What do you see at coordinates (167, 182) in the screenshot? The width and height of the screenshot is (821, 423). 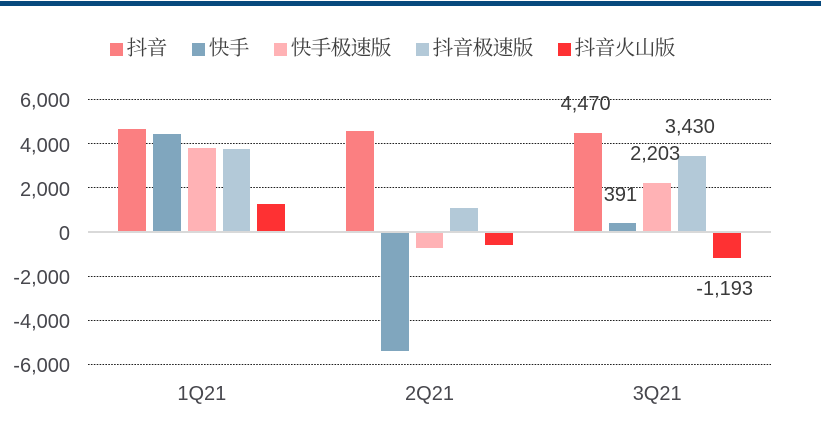 I see `bar-1q21-series1` at bounding box center [167, 182].